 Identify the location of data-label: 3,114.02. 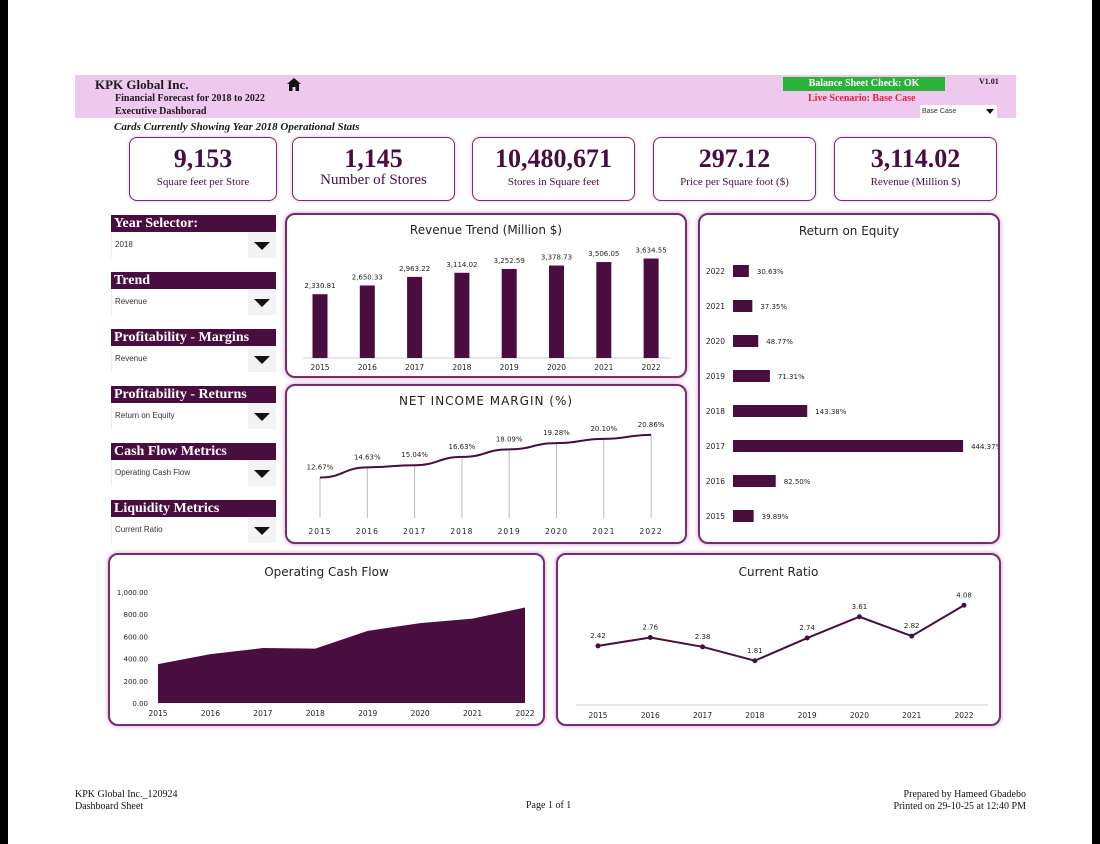
(461, 265).